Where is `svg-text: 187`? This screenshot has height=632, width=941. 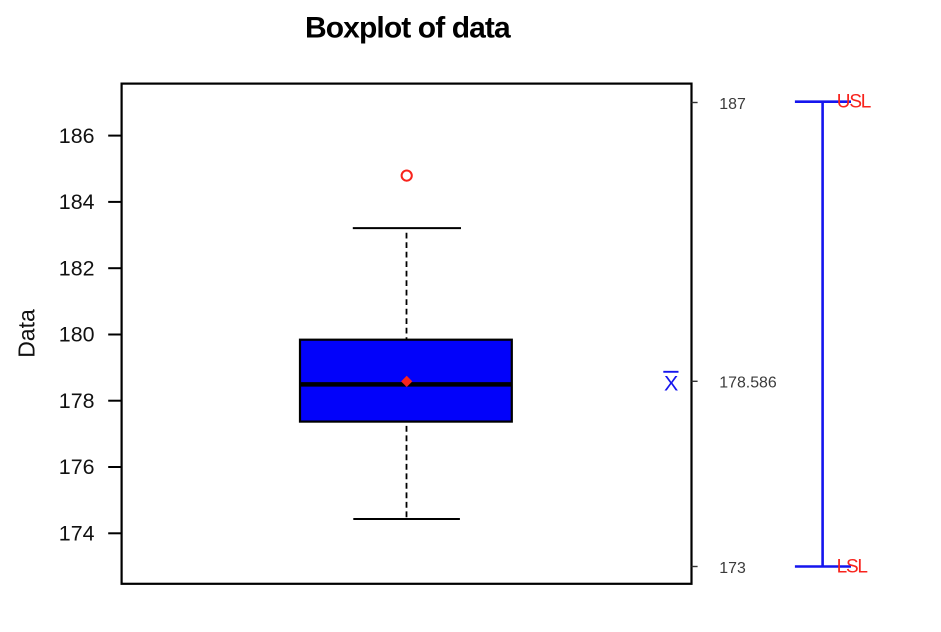
svg-text: 187 is located at coordinates (732, 104).